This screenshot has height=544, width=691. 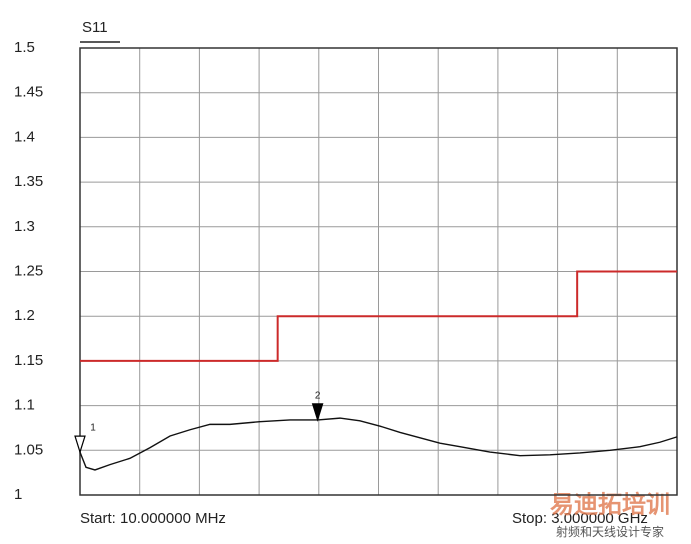 What do you see at coordinates (93, 428) in the screenshot?
I see `marker-label: 1` at bounding box center [93, 428].